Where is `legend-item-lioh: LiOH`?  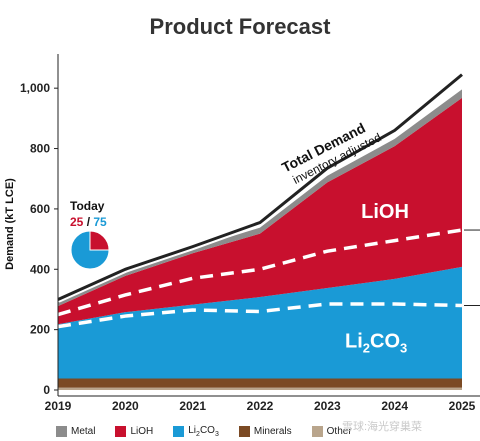
legend-item-lioh: LiOH is located at coordinates (134, 431).